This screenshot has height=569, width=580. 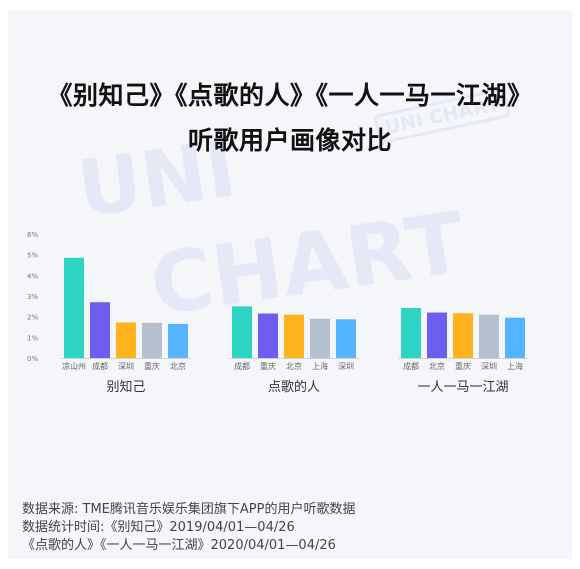 I want to click on group-label: 别知己, so click(x=125, y=387).